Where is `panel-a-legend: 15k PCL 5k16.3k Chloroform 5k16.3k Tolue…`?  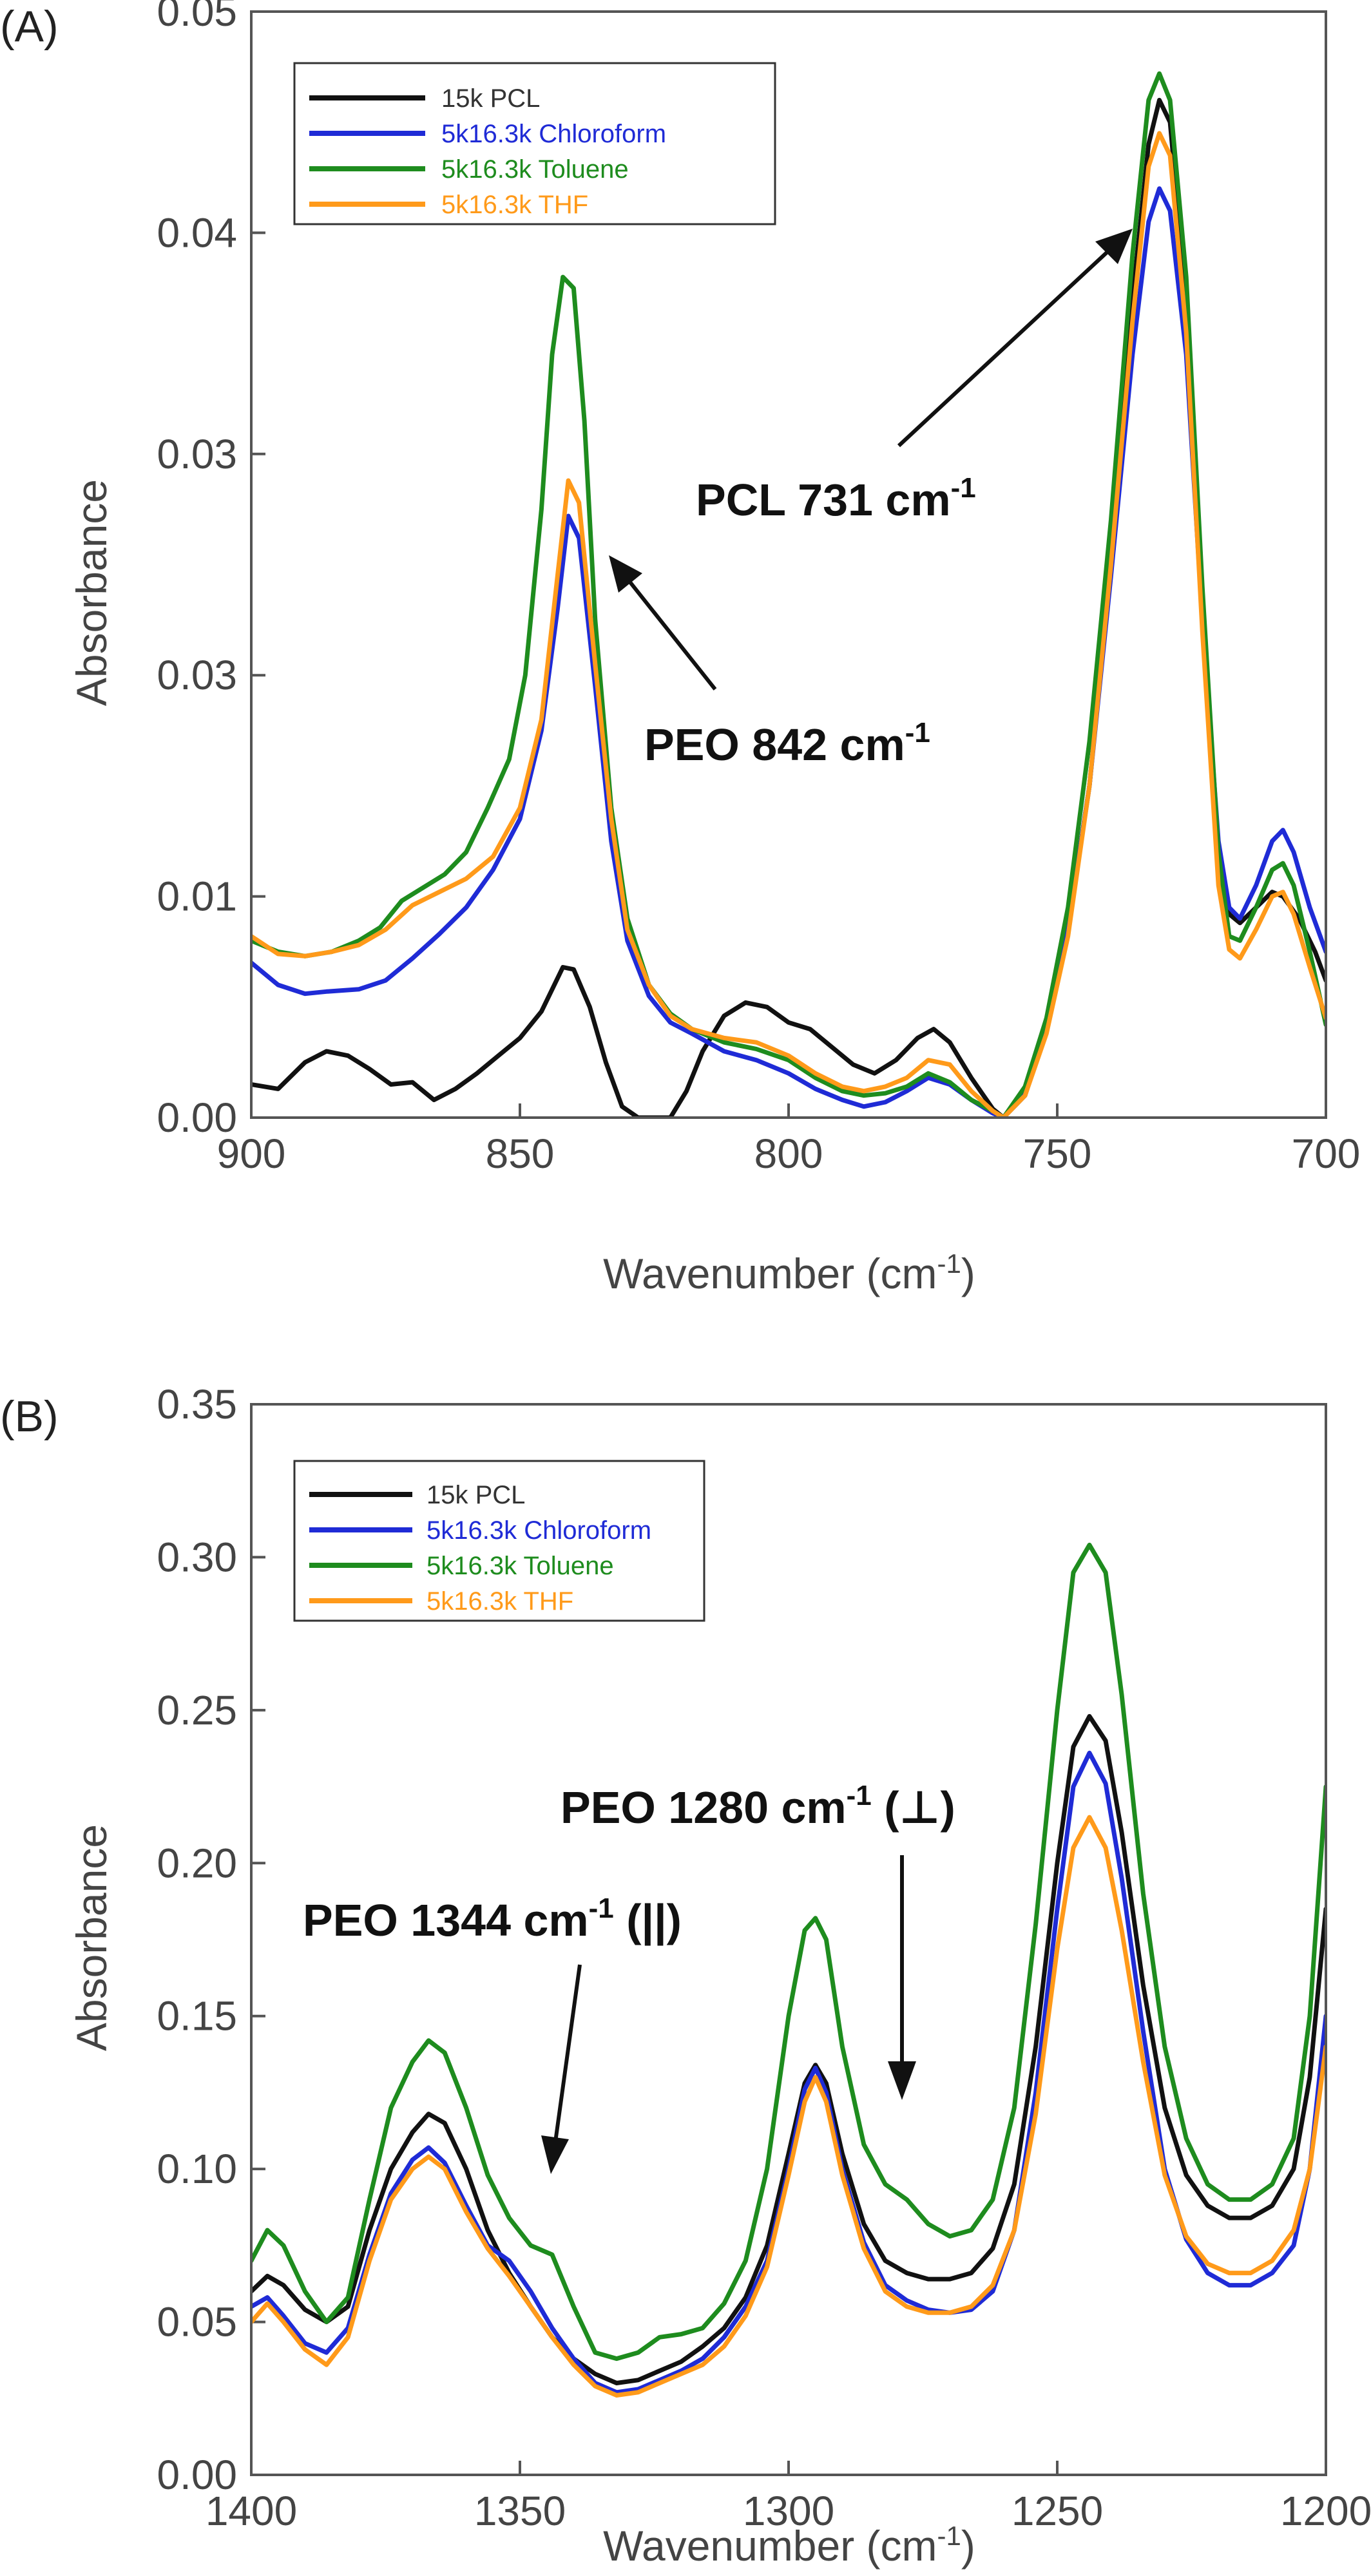
panel-a-legend: 15k PCL 5k16.3k Chloroform 5k16.3k Tolue… is located at coordinates (534, 143).